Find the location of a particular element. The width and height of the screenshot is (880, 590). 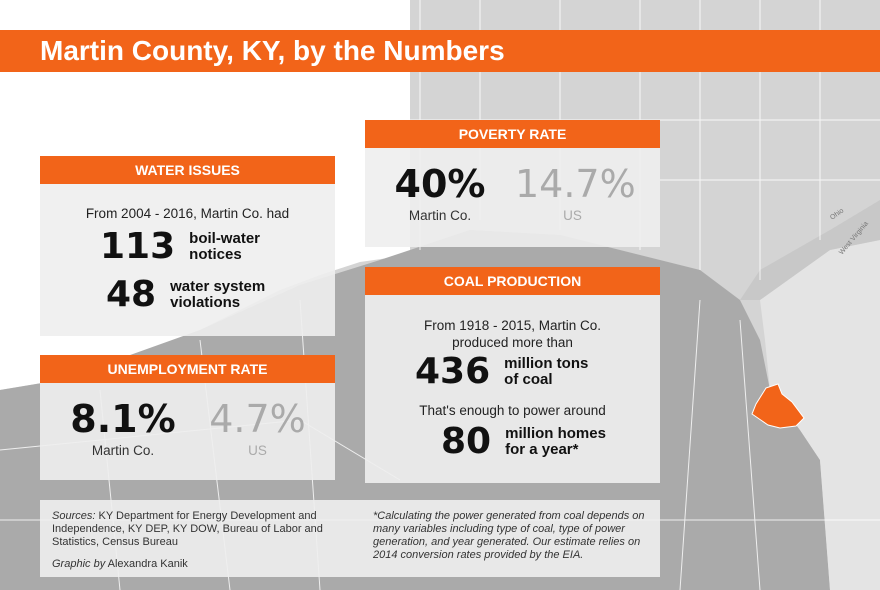

west-virginia-region is located at coordinates (820, 415).